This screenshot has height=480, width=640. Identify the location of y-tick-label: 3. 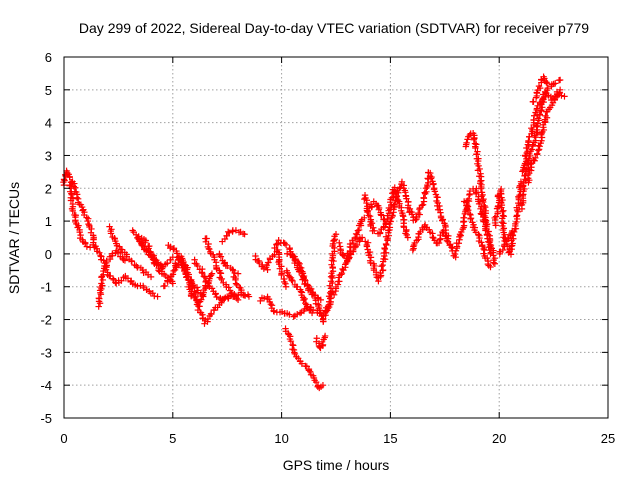
(48, 155).